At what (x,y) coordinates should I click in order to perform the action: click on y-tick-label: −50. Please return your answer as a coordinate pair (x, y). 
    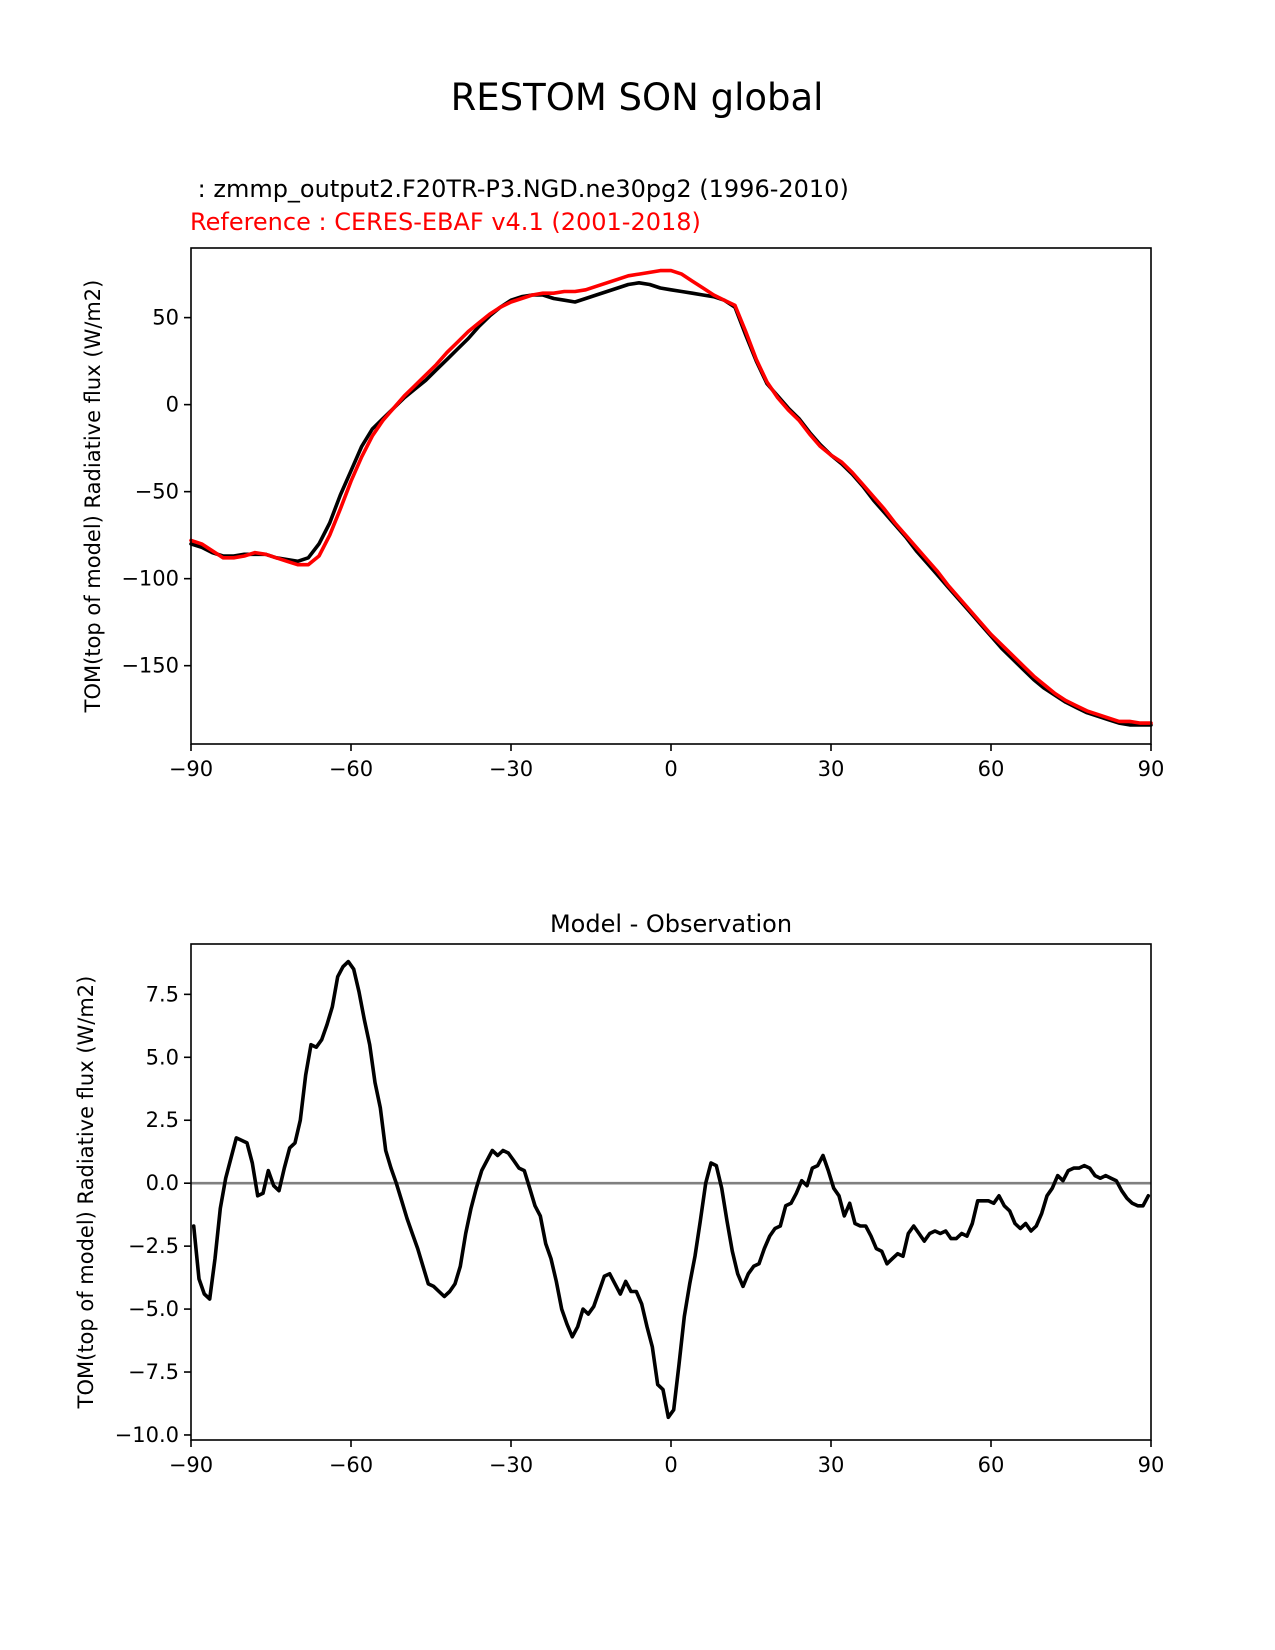
    Looking at the image, I should click on (157, 492).